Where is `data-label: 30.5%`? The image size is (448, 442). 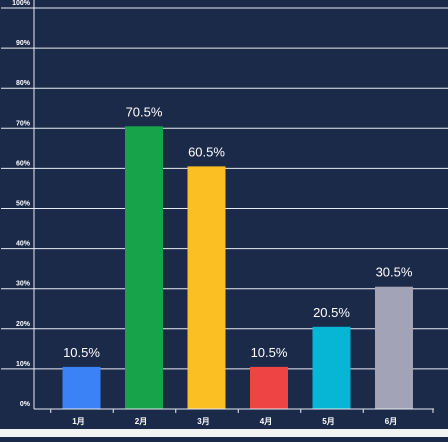
data-label: 30.5% is located at coordinates (394, 272).